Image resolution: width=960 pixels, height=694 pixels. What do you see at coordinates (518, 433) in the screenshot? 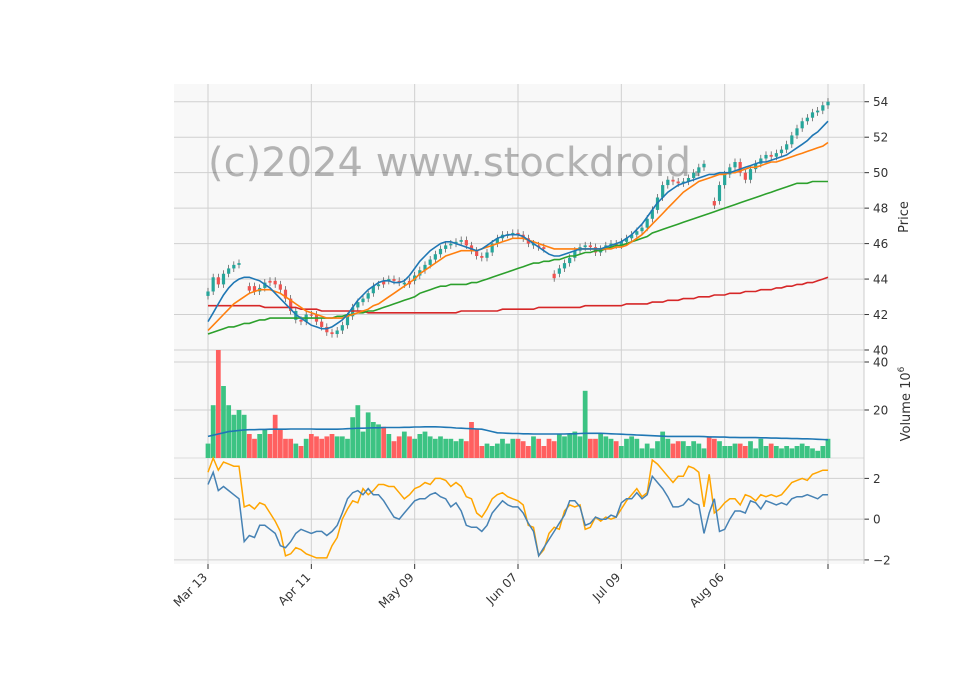
I see `volume-ma-line` at bounding box center [518, 433].